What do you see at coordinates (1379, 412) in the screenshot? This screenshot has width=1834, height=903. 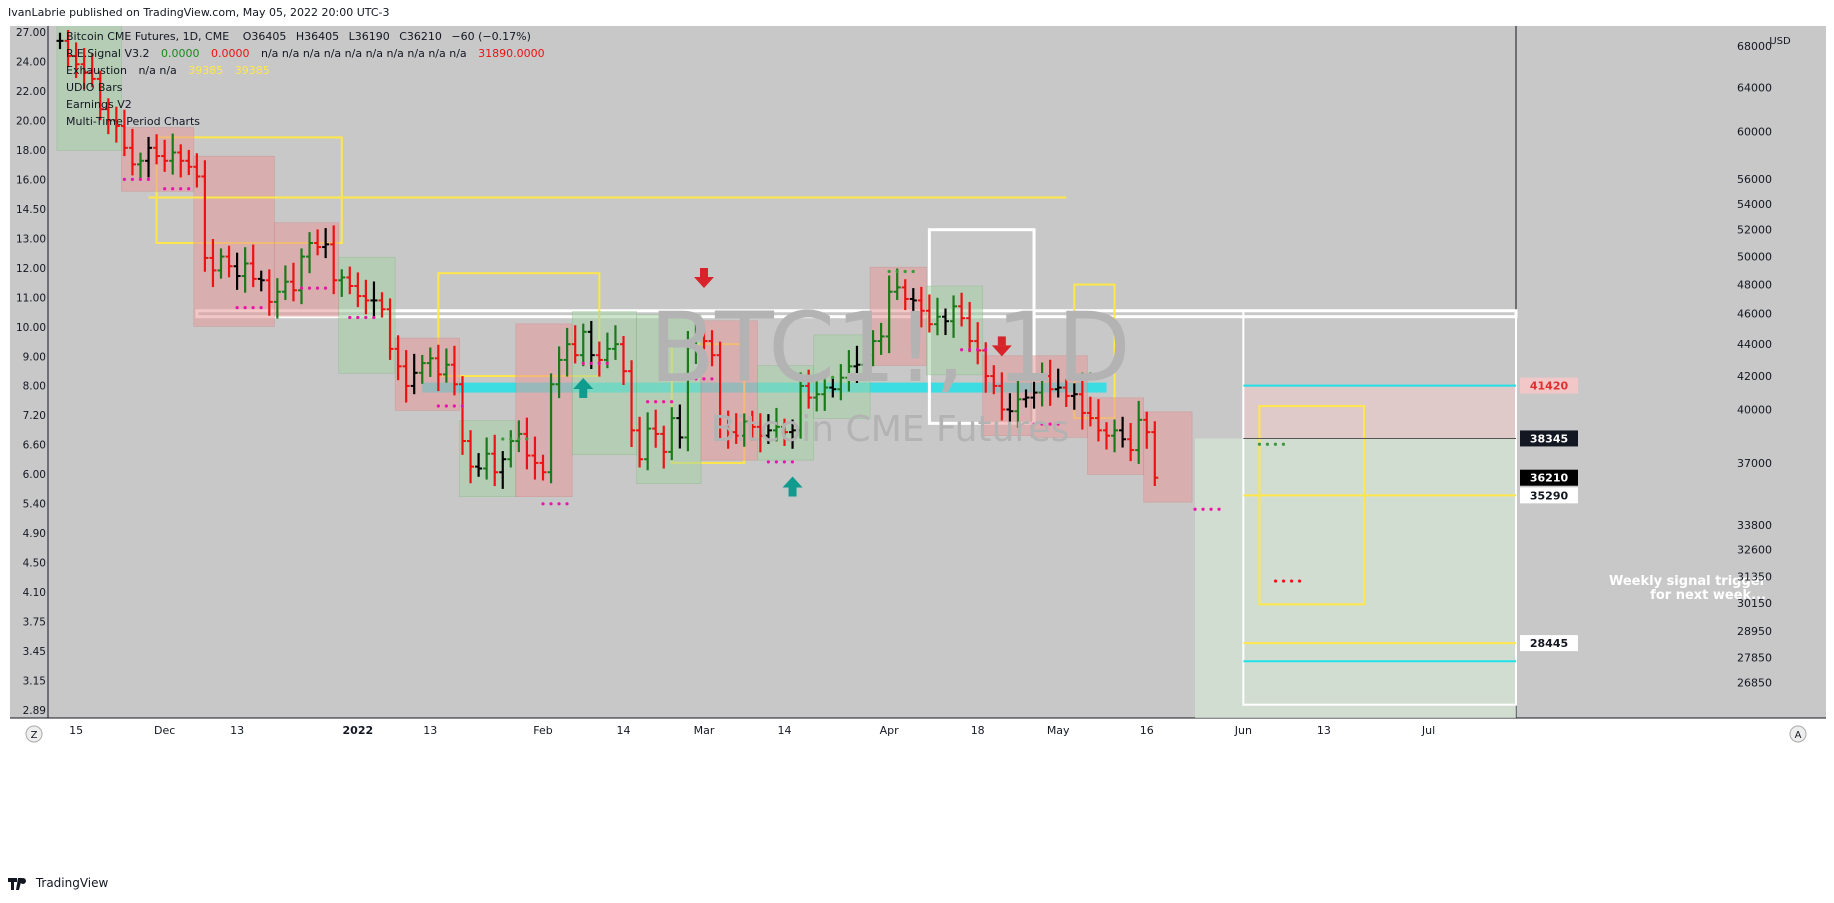 I see `resistance-zone` at bounding box center [1379, 412].